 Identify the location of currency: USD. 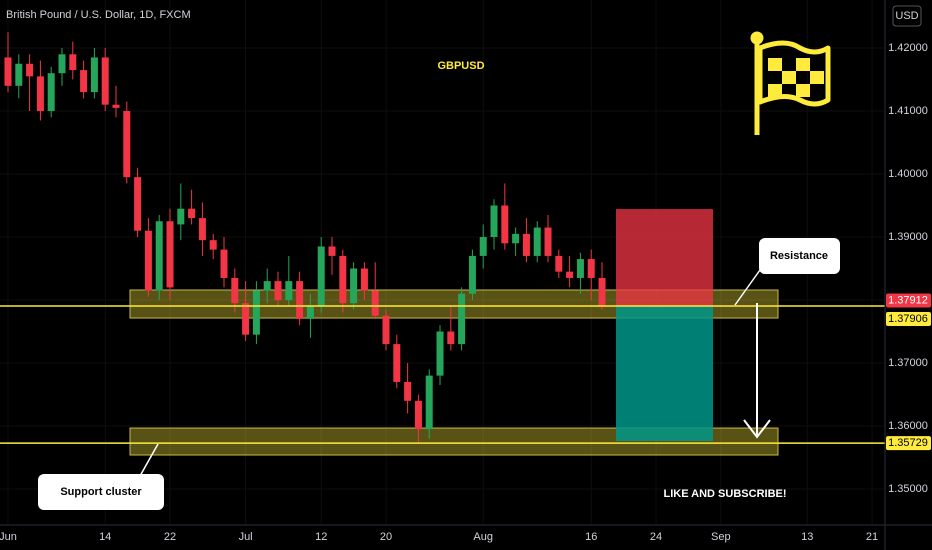
(906, 16).